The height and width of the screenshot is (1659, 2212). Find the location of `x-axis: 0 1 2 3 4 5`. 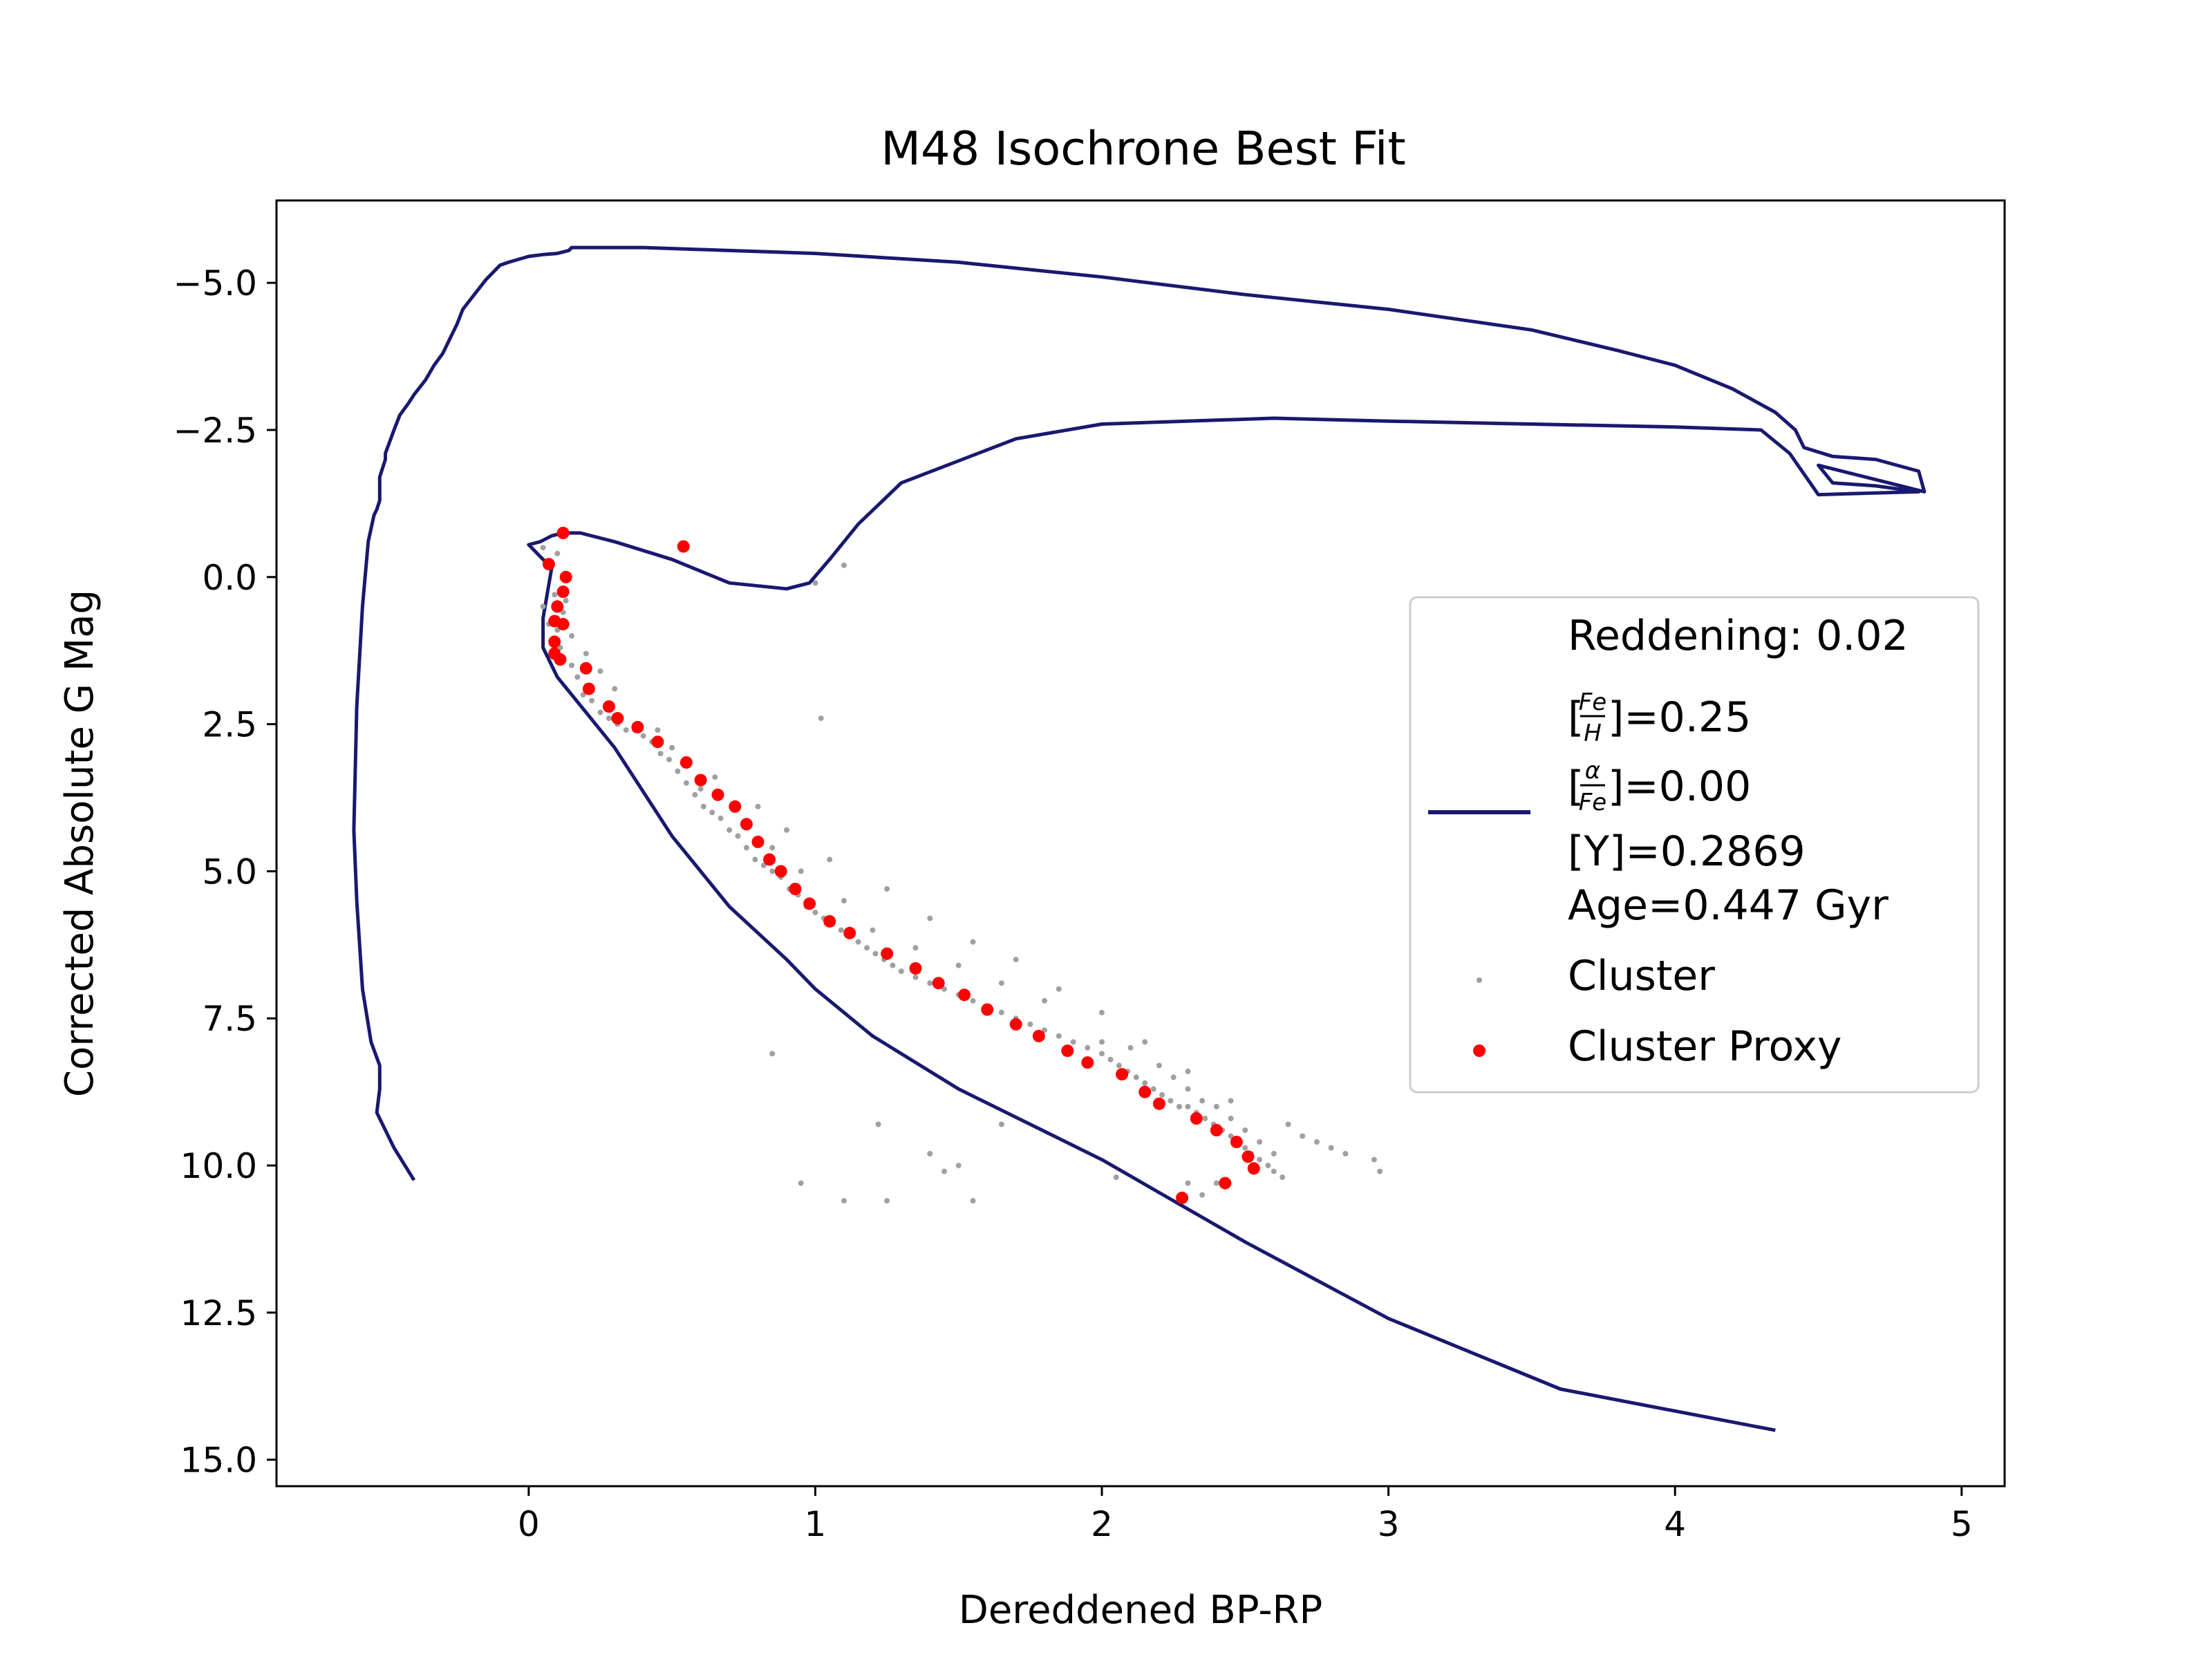

x-axis: 0 1 2 3 4 5 is located at coordinates (1245, 1515).